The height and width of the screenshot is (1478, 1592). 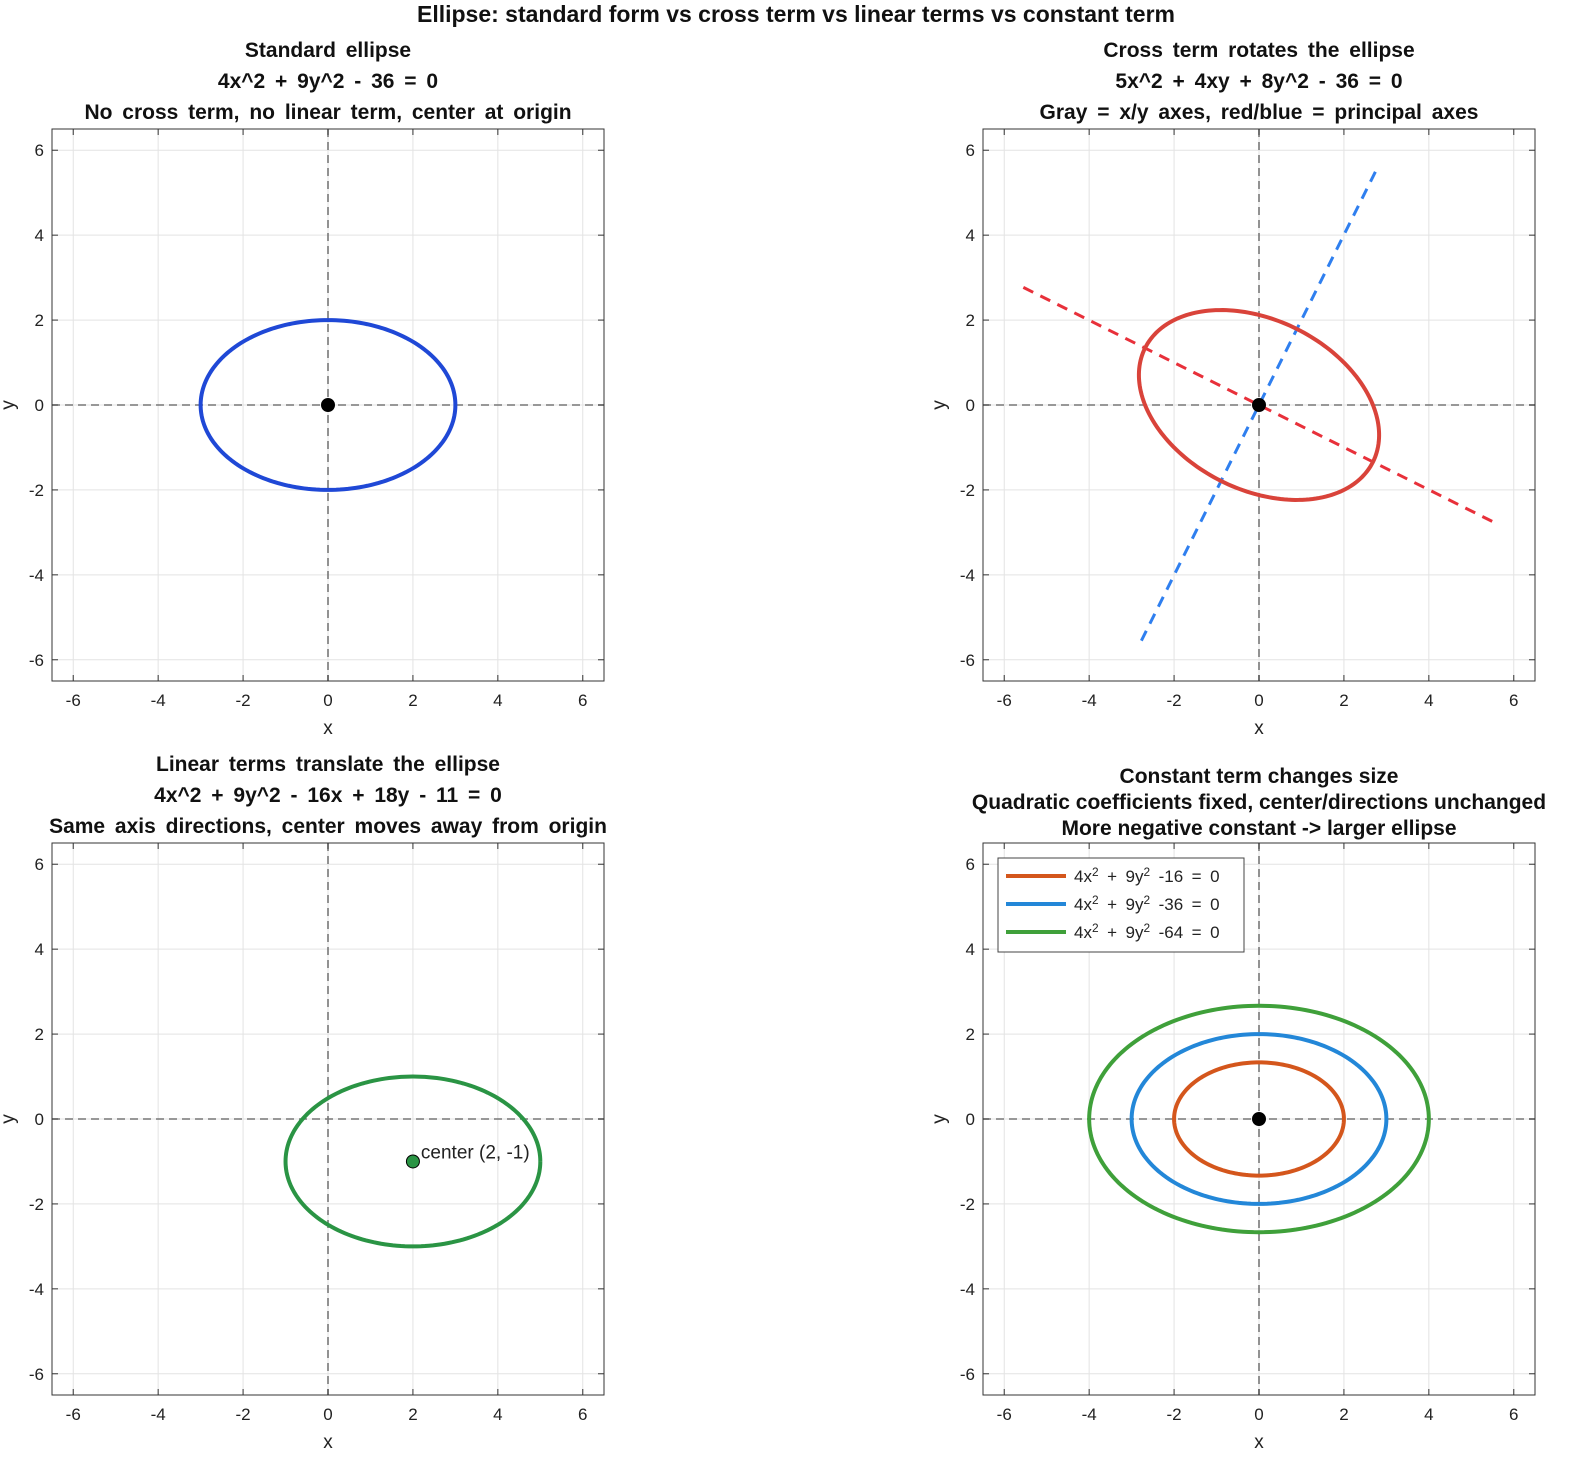 I want to click on subplot-subtitle: 4x^2 + 9y^2 - 16x + 18y - 11 = 0, so click(x=328, y=795).